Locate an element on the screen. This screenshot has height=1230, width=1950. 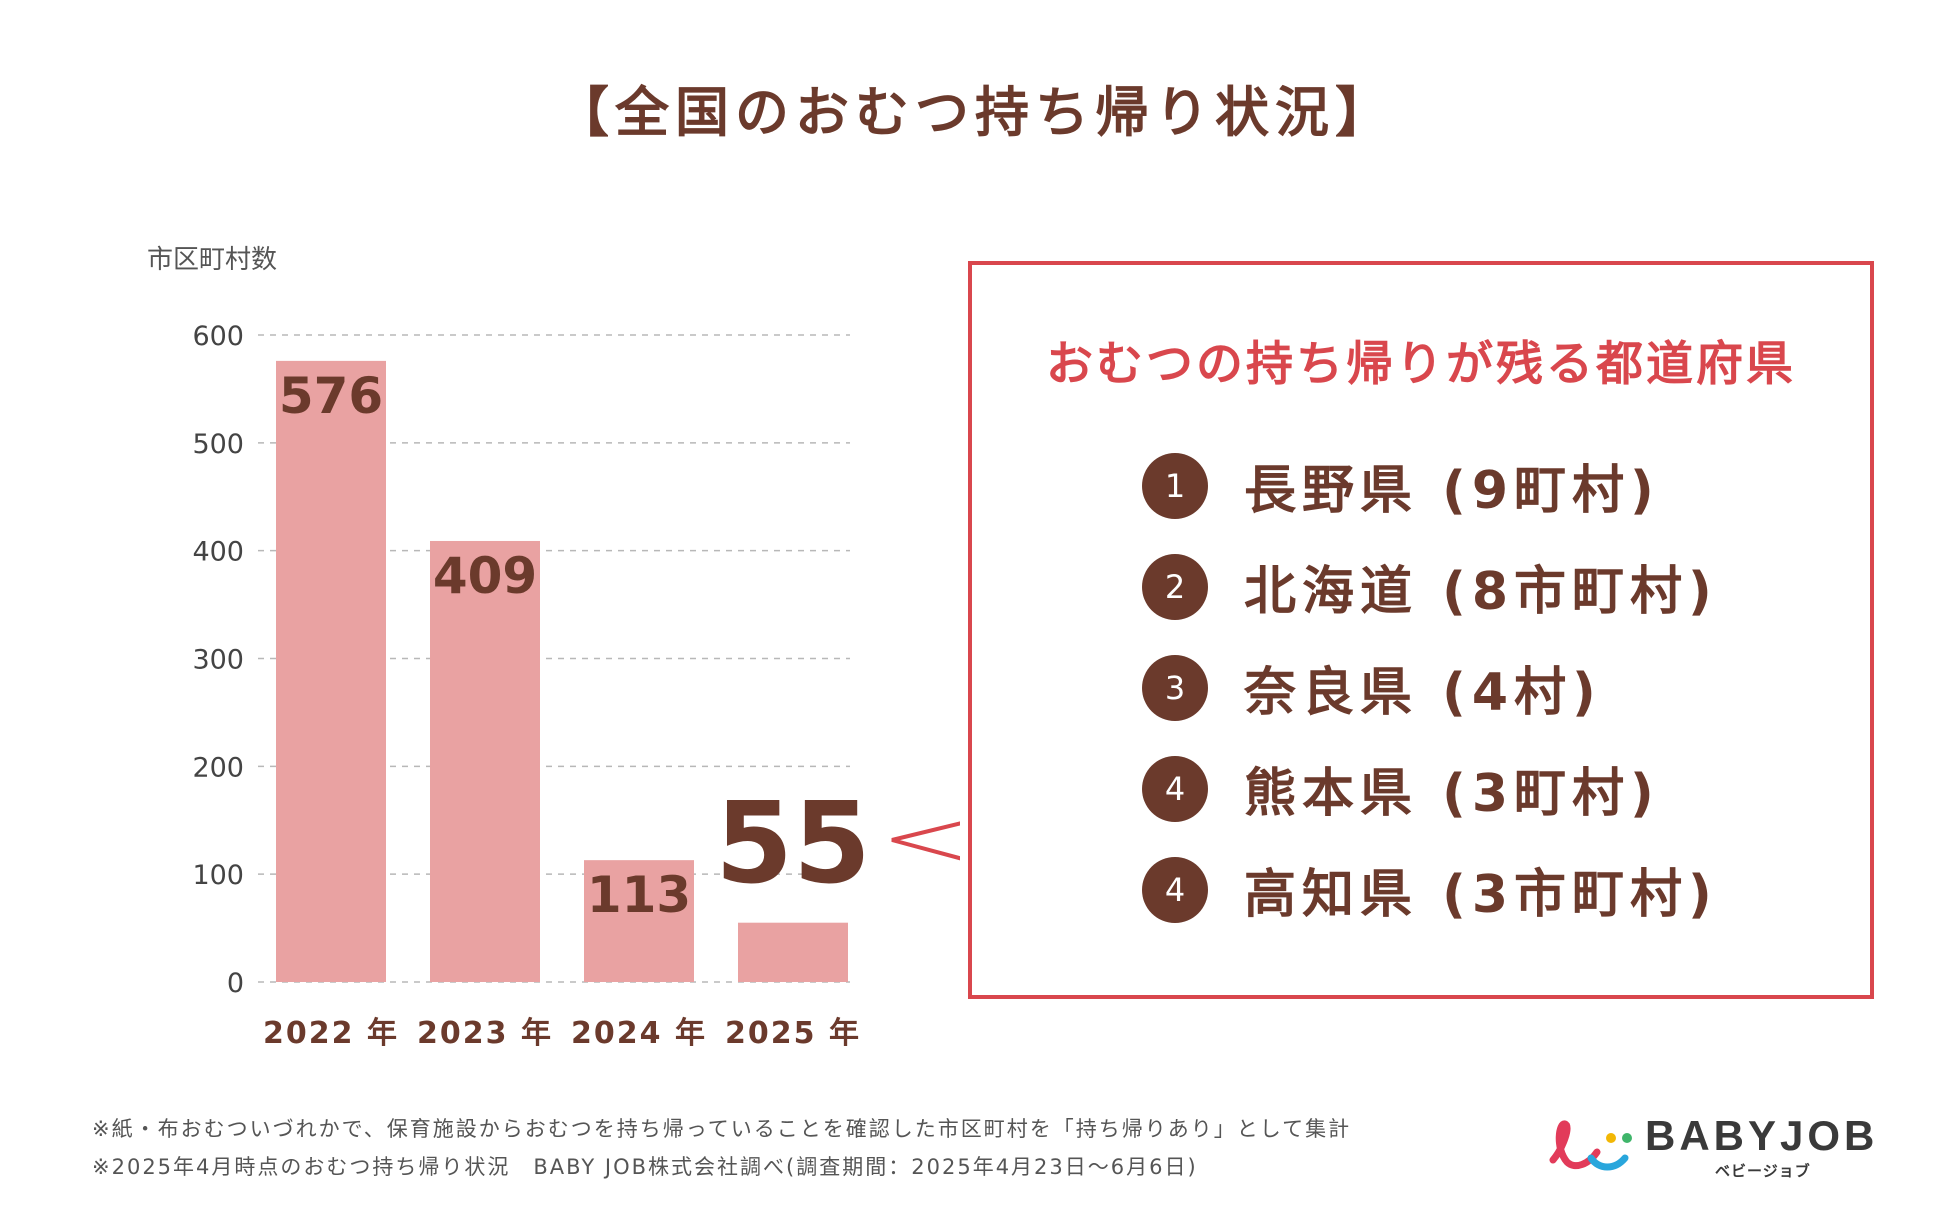
y-tick-label: 0 is located at coordinates (235, 983).